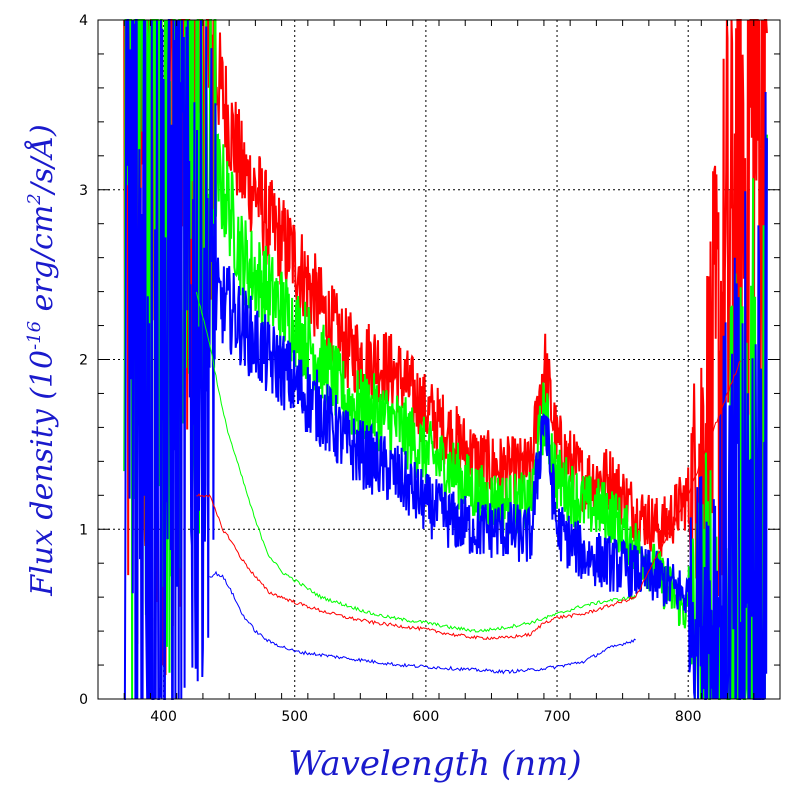 Image resolution: width=797 pixels, height=797 pixels. I want to click on y-tick-label: 3, so click(83, 191).